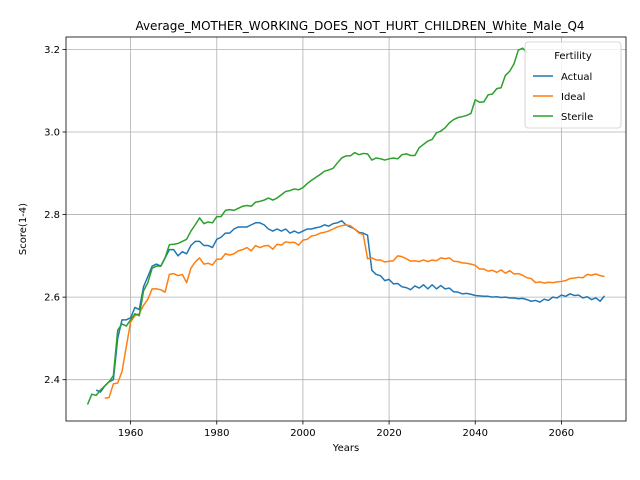 This screenshot has height=480, width=640. What do you see at coordinates (561, 433) in the screenshot?
I see `x-tick-label: 2060` at bounding box center [561, 433].